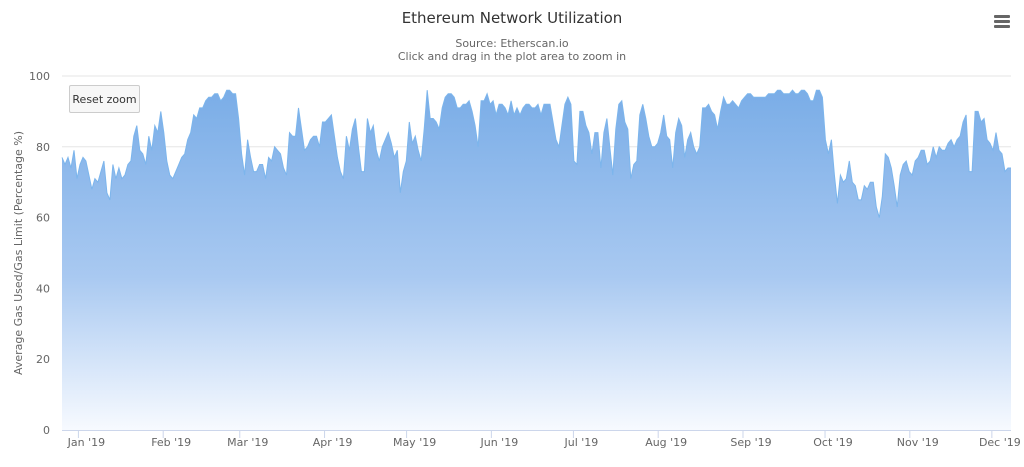 This screenshot has width=1024, height=467. I want to click on x-tick-label: Feb '19, so click(171, 442).